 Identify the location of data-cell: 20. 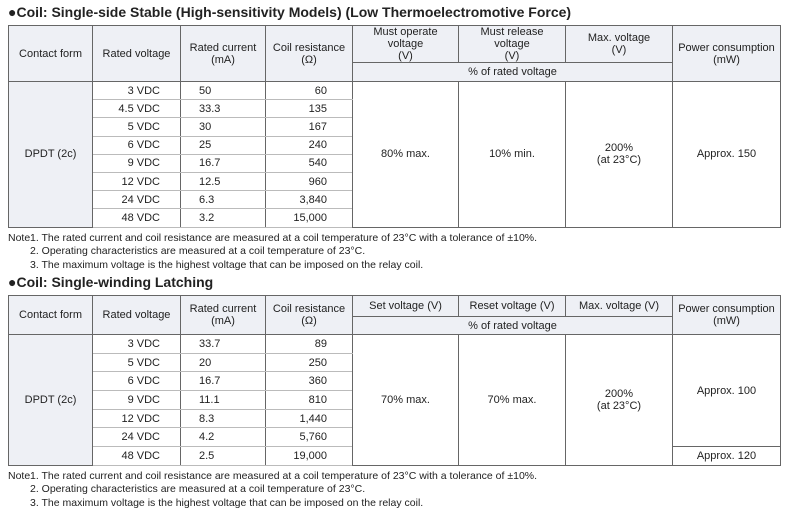
(223, 362).